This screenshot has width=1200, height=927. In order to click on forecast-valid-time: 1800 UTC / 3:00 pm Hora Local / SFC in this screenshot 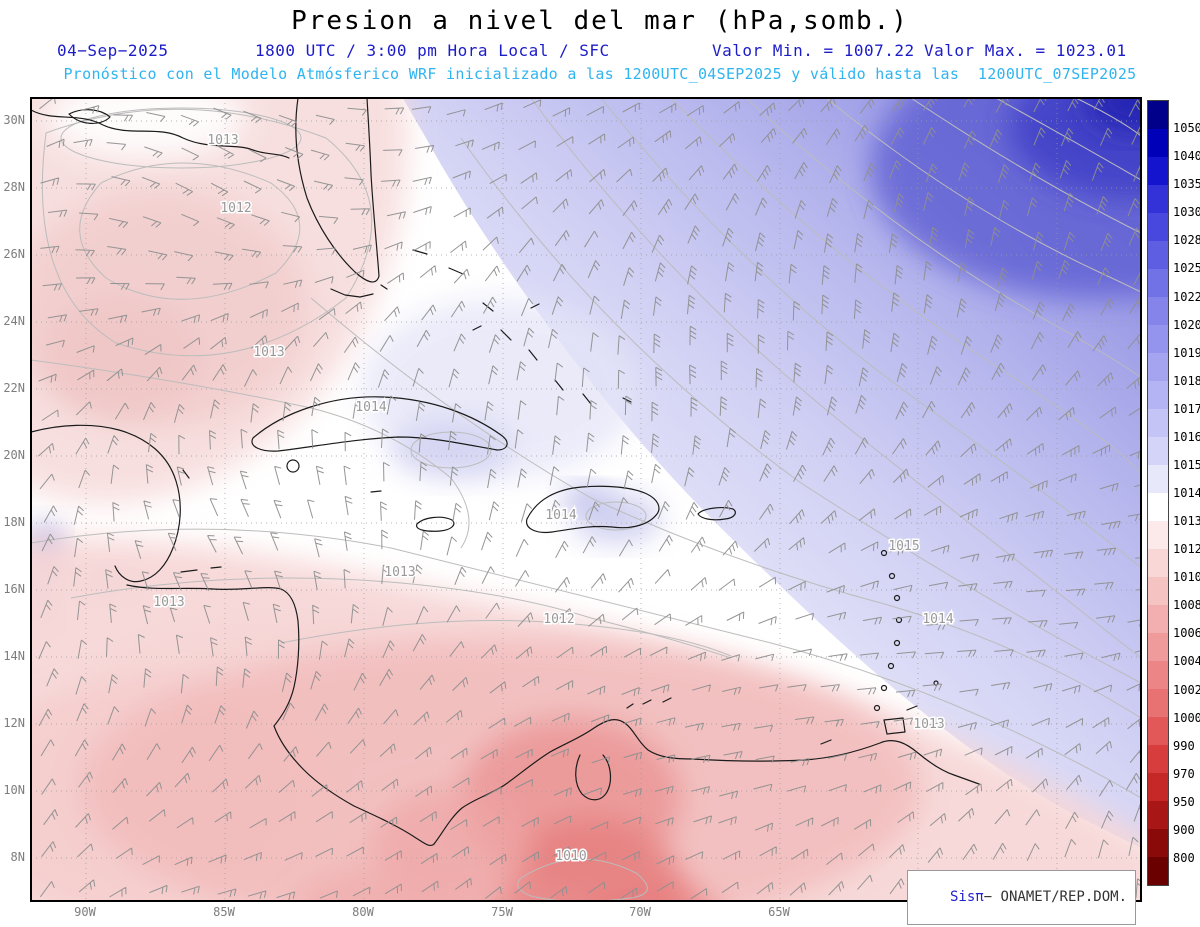, I will do `click(432, 50)`.